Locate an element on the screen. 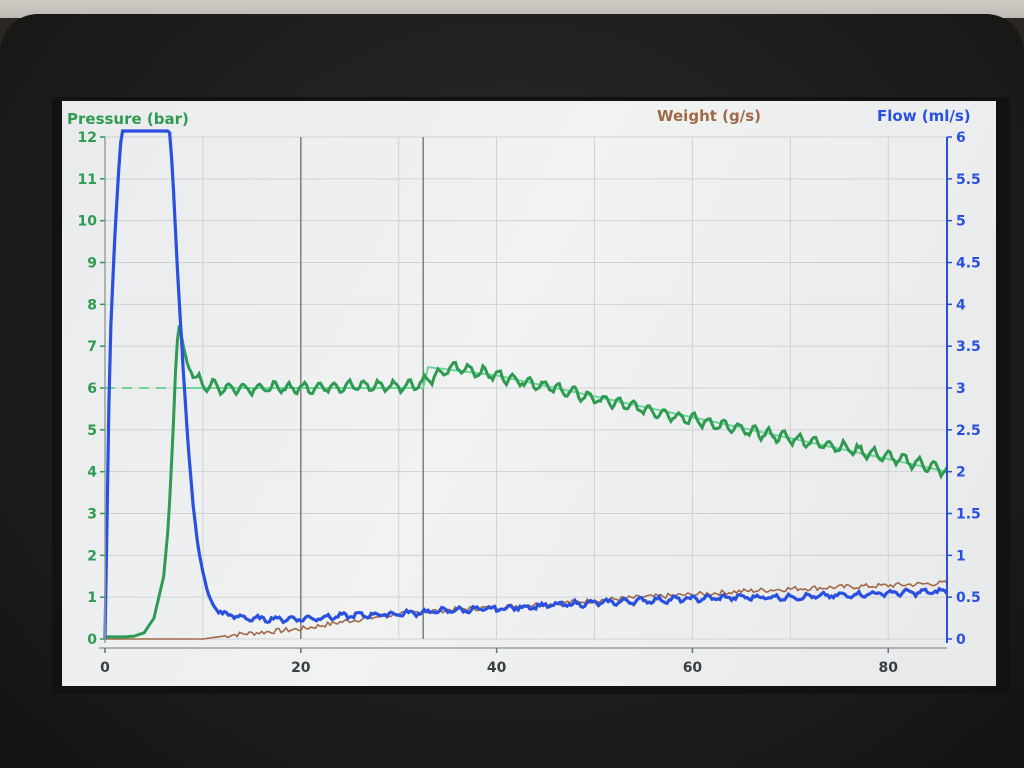  left-axis-tick-label: 9 is located at coordinates (92, 264).